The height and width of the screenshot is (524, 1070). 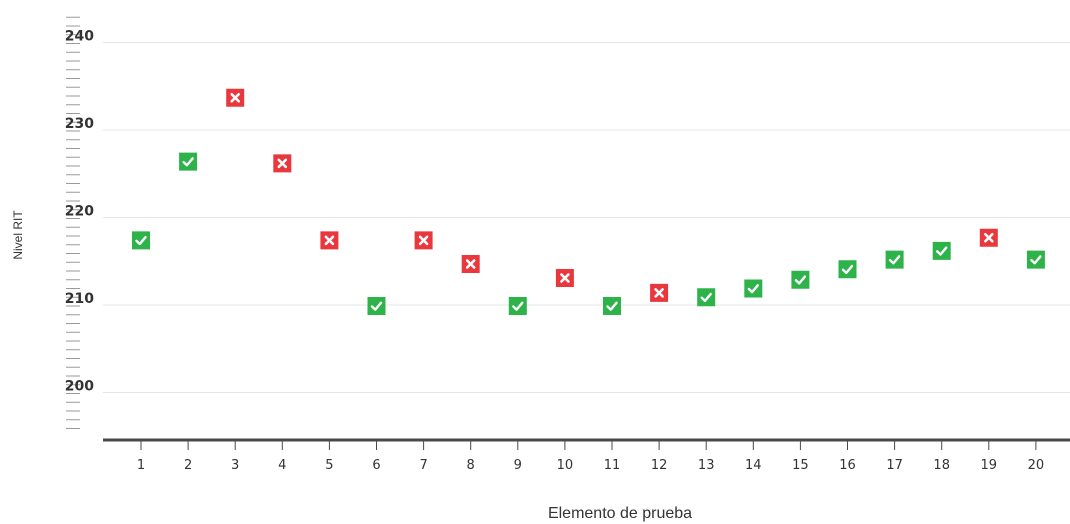 What do you see at coordinates (894, 465) in the screenshot?
I see `x-tick-label: 17` at bounding box center [894, 465].